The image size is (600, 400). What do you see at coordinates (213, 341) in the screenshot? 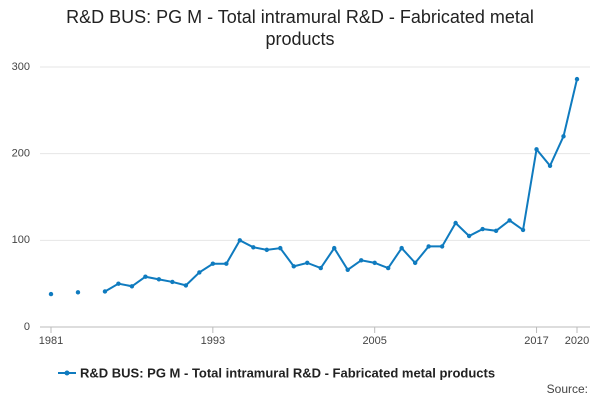
I see `x-tick-label: 1993` at bounding box center [213, 341].